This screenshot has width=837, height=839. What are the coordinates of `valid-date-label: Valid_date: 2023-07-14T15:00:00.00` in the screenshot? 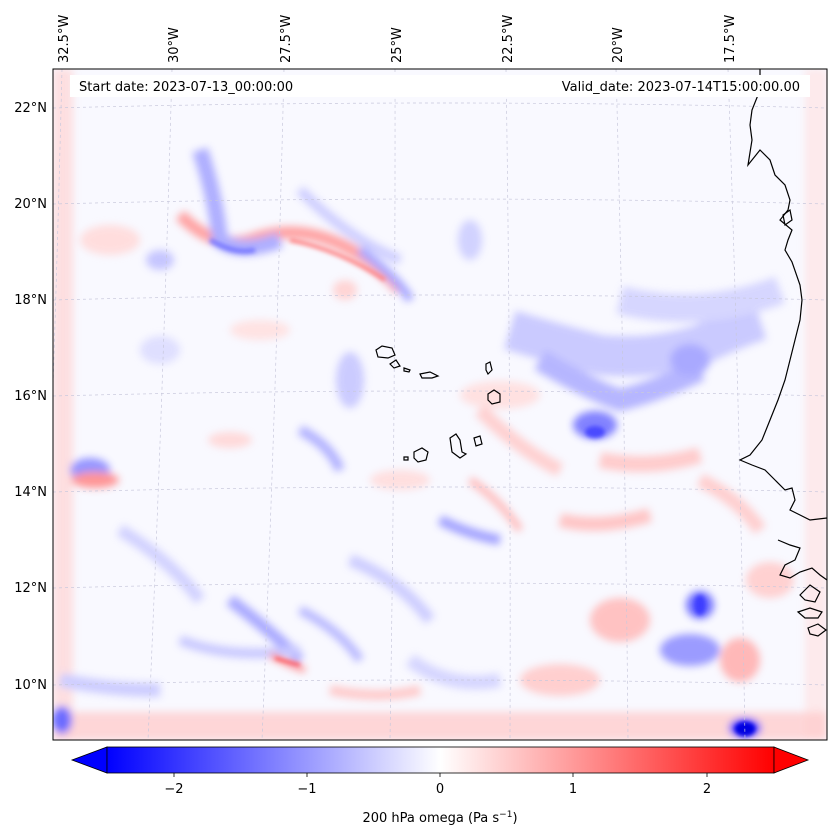 It's located at (681, 87).